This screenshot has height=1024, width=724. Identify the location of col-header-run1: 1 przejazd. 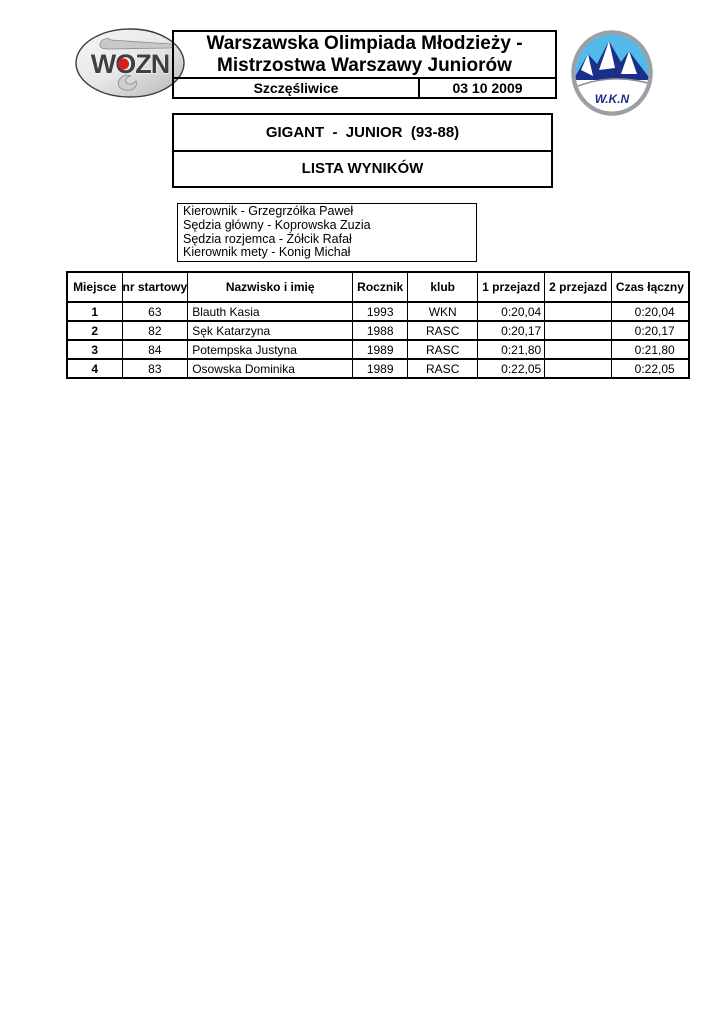
(511, 287).